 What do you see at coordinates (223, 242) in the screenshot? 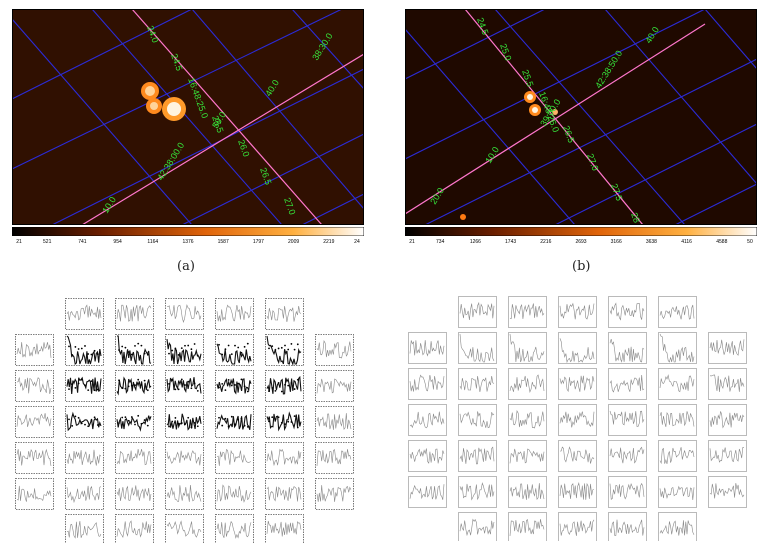
I see `colorbar-tick: 1587` at bounding box center [223, 242].